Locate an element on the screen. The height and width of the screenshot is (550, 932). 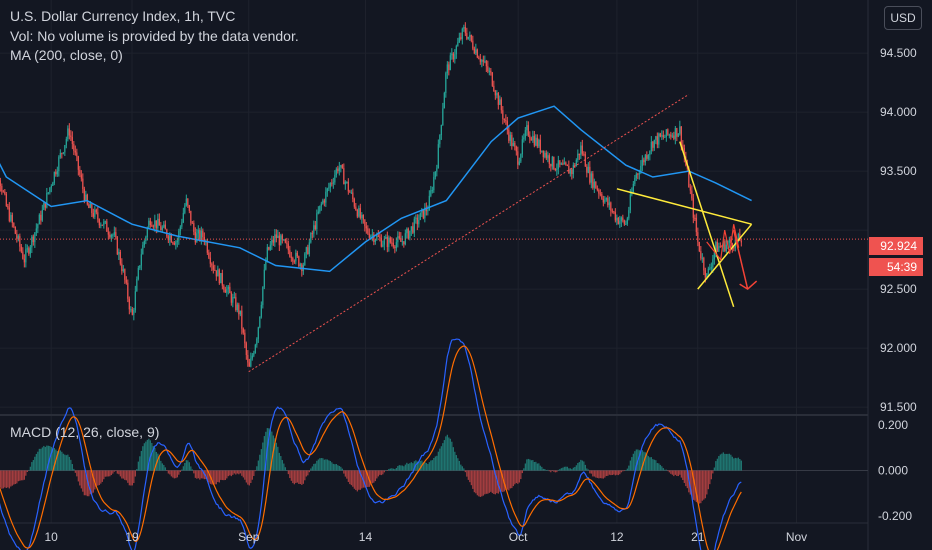
forecast-arrow is located at coordinates (740, 259).